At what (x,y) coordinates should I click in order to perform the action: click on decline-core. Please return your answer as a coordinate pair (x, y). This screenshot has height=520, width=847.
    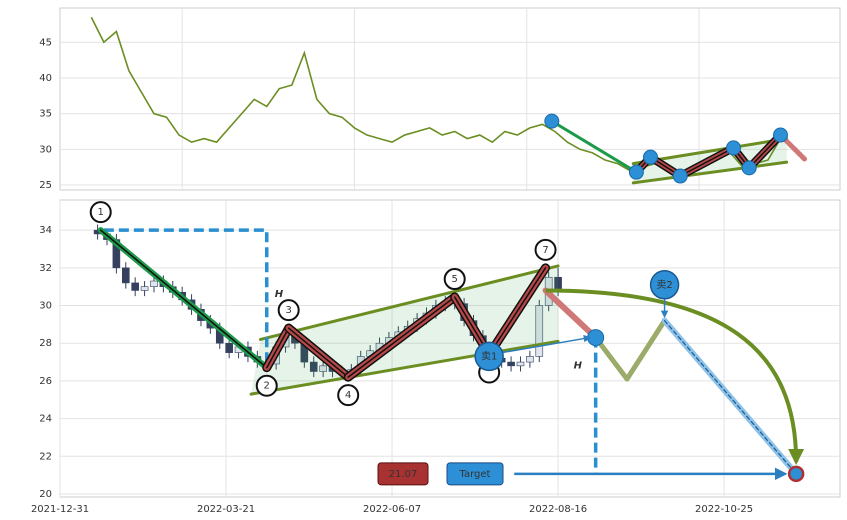
    Looking at the image, I should click on (183, 299).